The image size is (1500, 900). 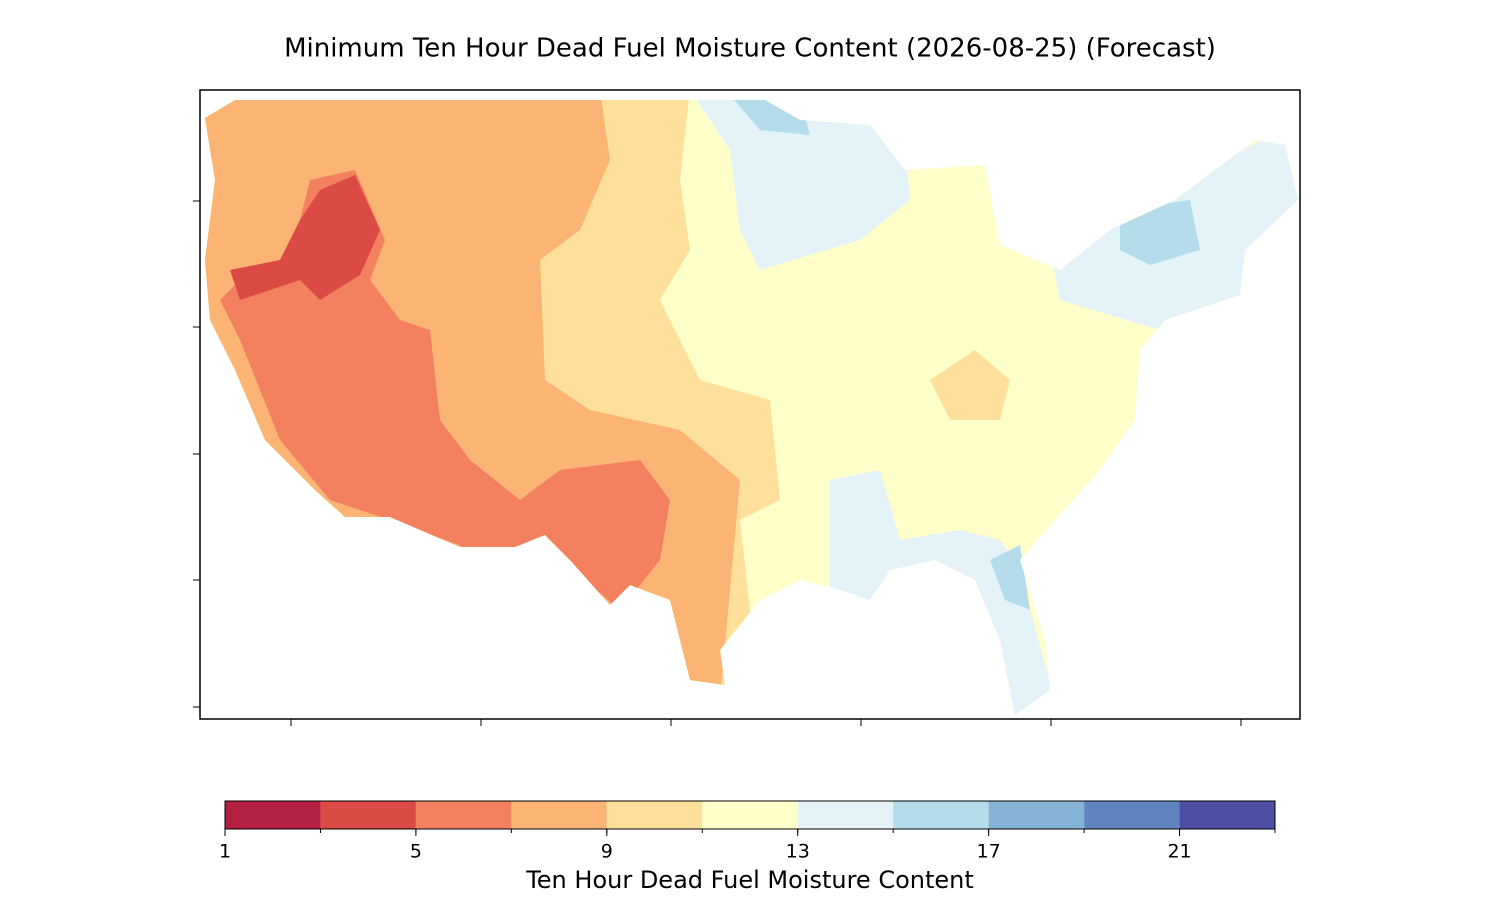 What do you see at coordinates (989, 852) in the screenshot?
I see `tick-label: 17` at bounding box center [989, 852].